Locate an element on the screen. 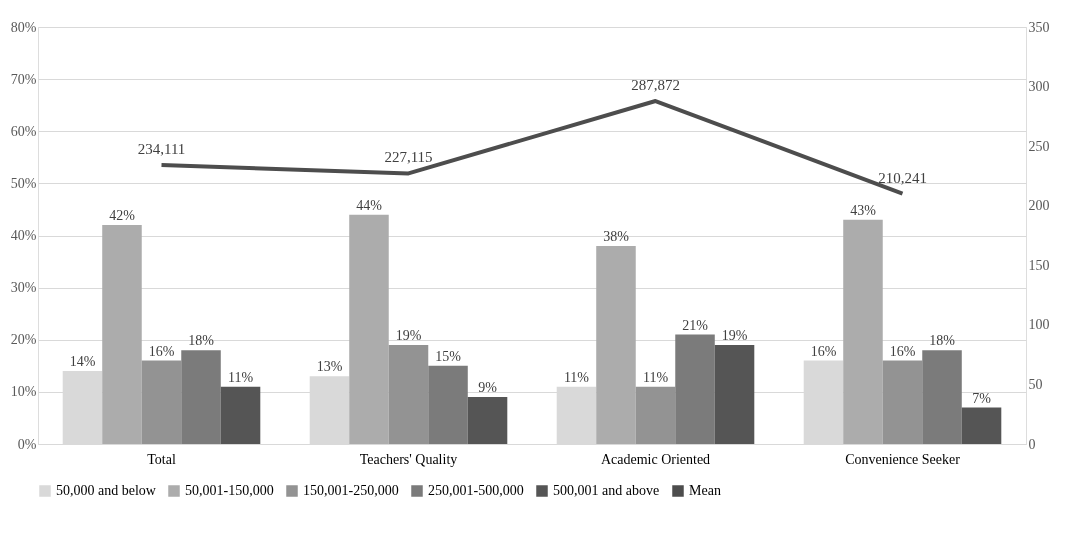 The width and height of the screenshot is (1079, 539). legend-label: 500,001 and above is located at coordinates (606, 490).